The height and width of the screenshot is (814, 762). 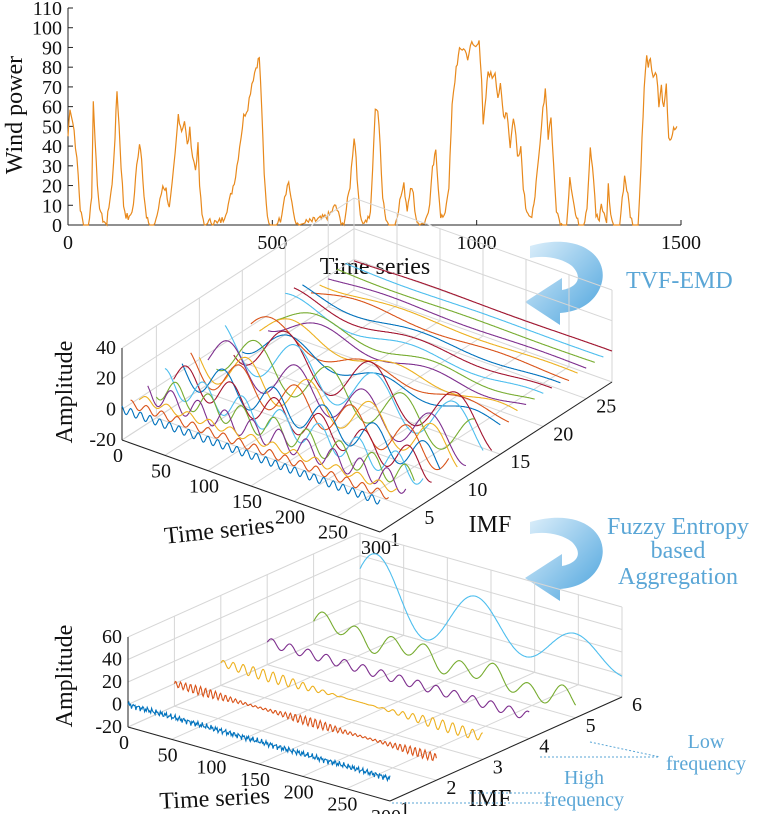 I want to click on wind-power-y-tick-label: 10, so click(x=52, y=206).